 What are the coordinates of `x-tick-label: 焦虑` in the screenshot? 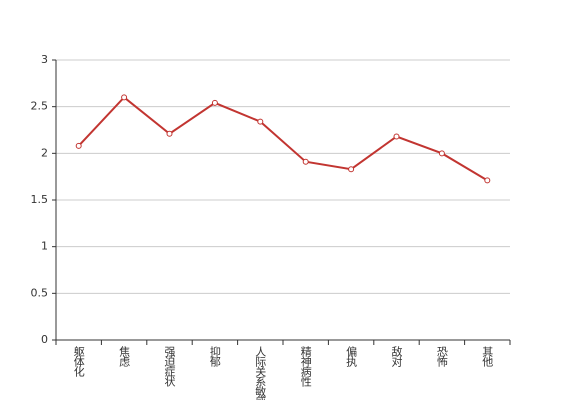 It's located at (124, 356).